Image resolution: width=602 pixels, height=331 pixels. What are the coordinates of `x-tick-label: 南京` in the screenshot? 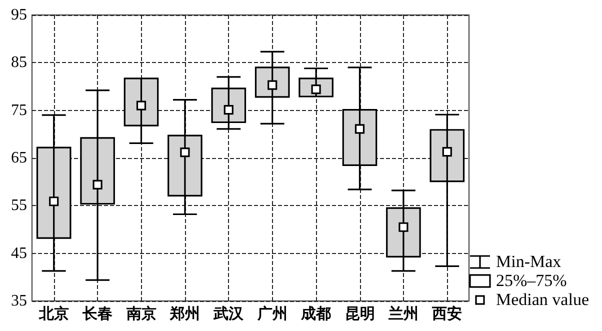 It's located at (140, 313).